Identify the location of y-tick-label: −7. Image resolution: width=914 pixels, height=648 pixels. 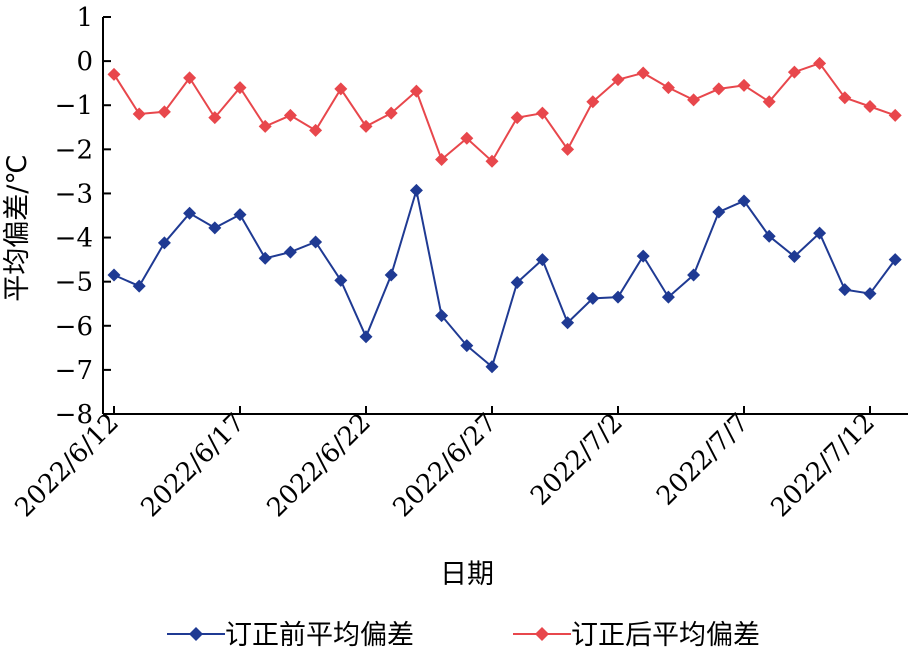
(74, 371).